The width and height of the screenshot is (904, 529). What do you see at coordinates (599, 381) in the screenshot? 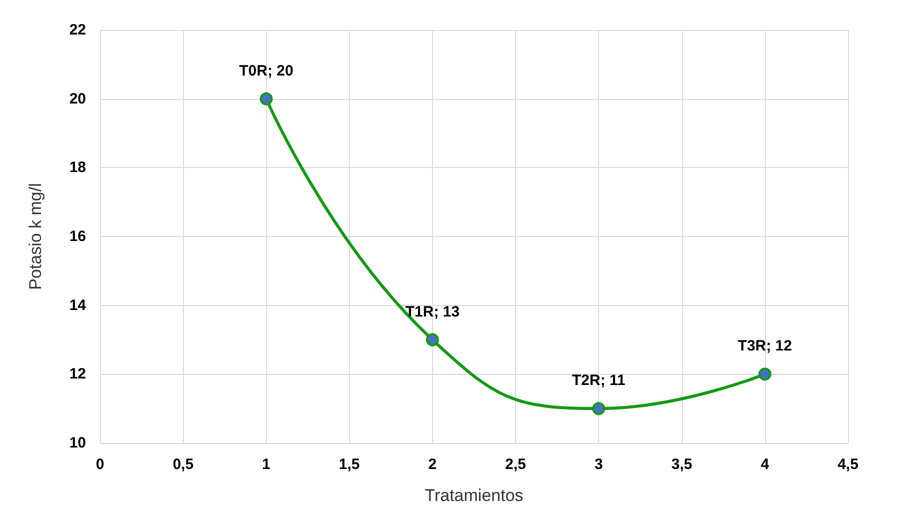
I see `data-label: T2R; 11` at bounding box center [599, 381].